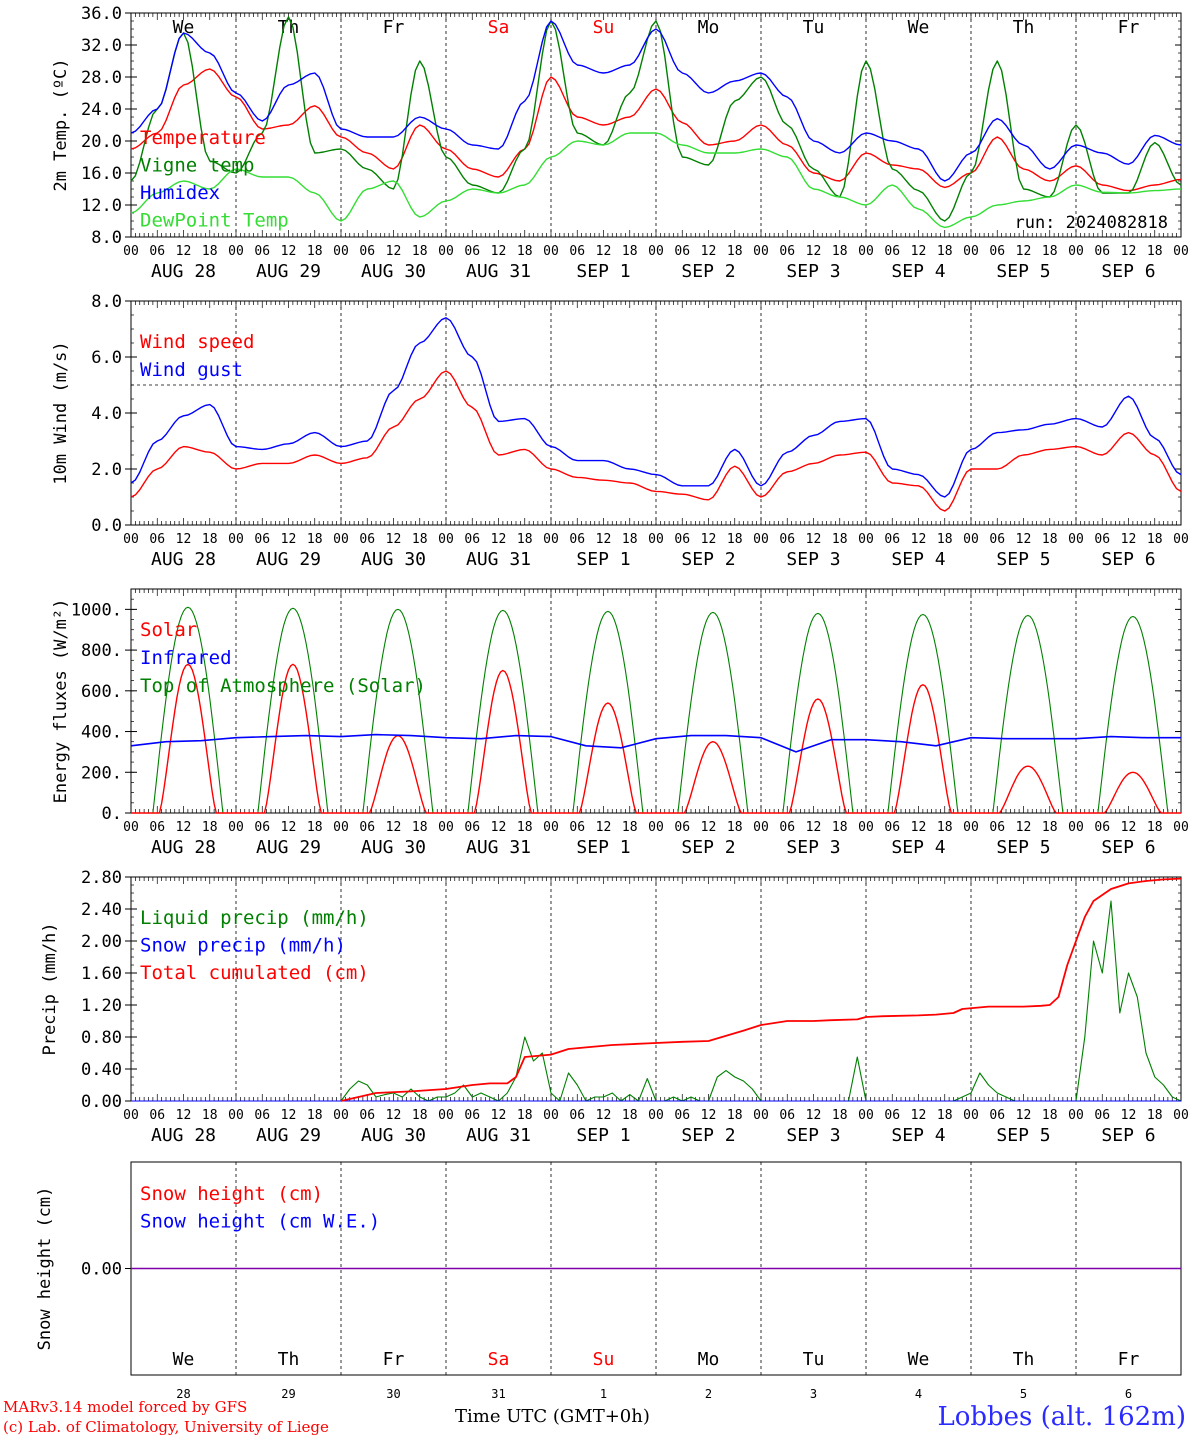 Image resolution: width=1194 pixels, height=1440 pixels. I want to click on day-of-week-label: Fr, so click(394, 27).